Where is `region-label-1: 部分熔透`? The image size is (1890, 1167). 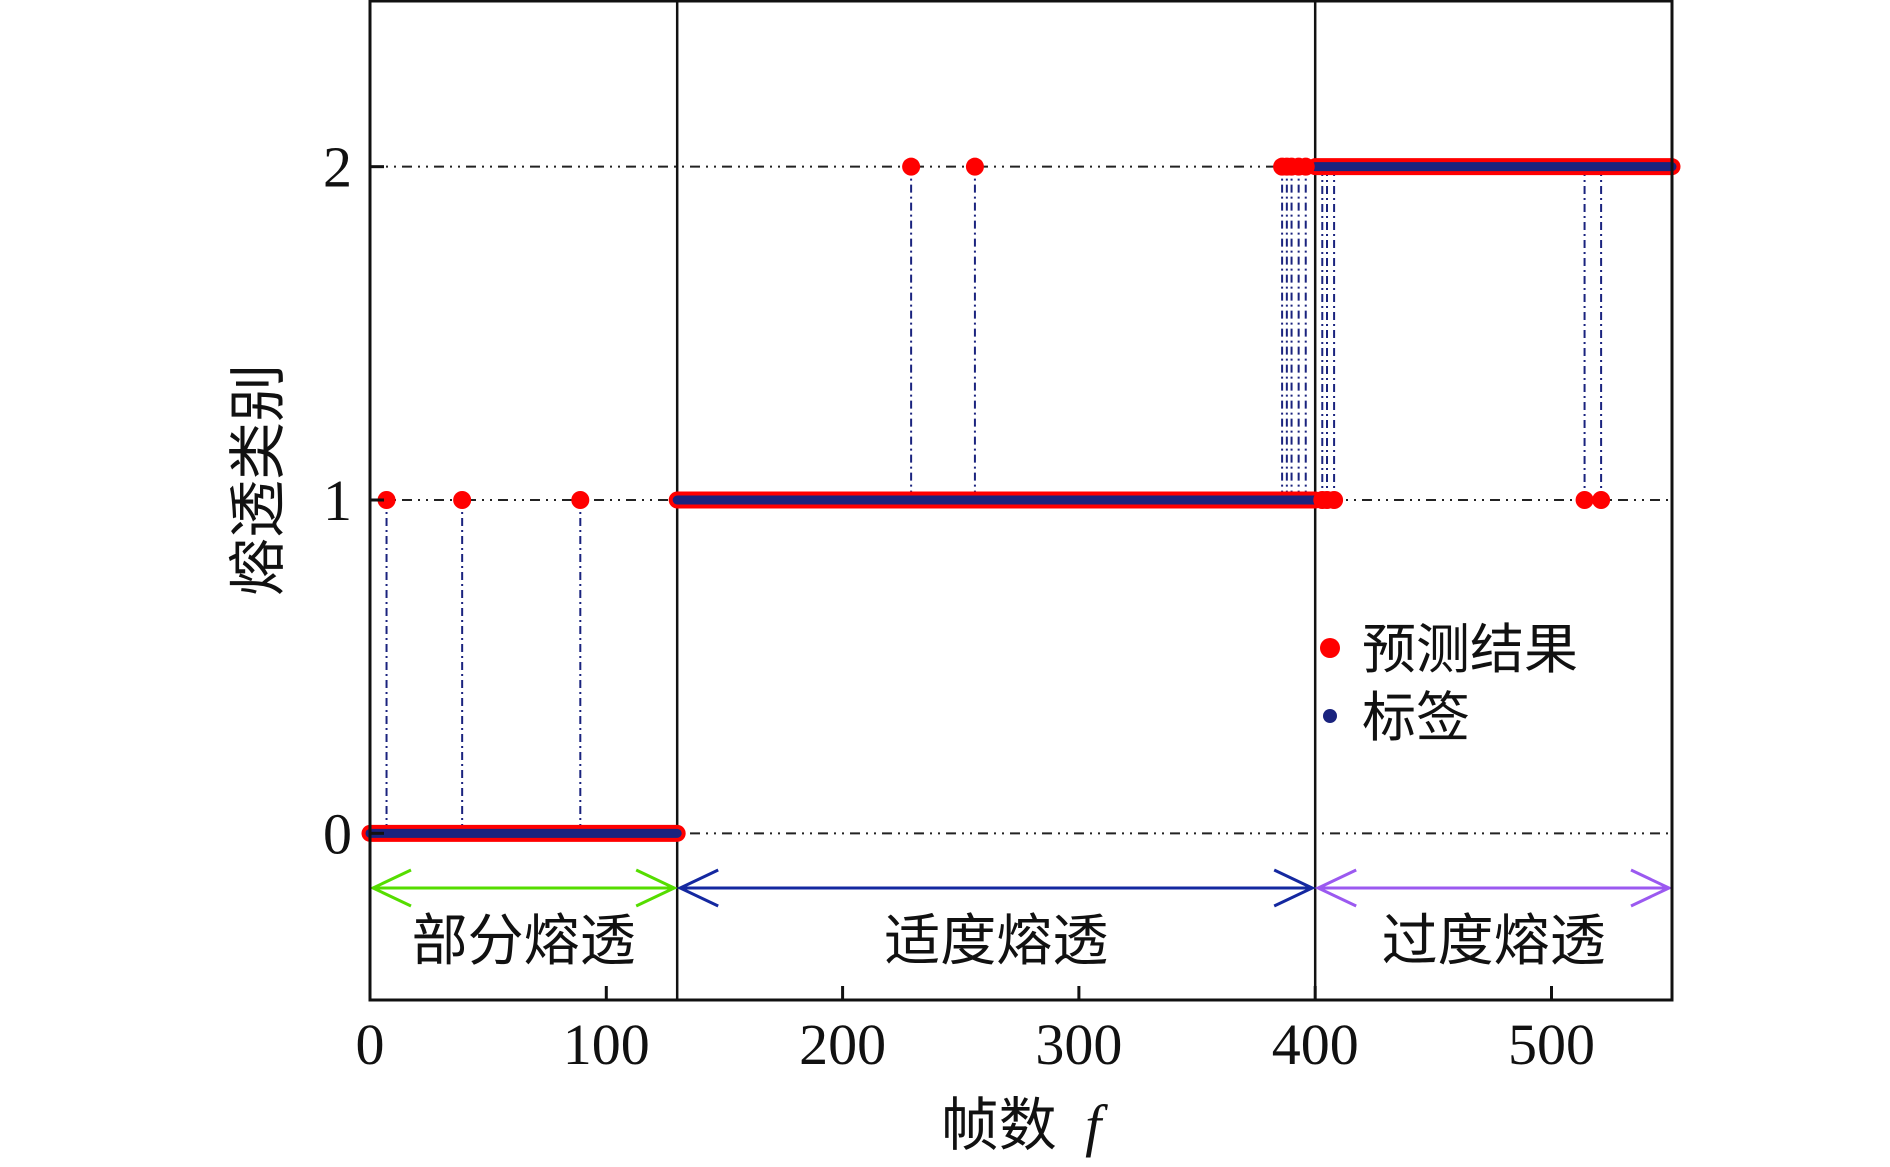 region-label-1: 部分熔透 is located at coordinates (524, 941).